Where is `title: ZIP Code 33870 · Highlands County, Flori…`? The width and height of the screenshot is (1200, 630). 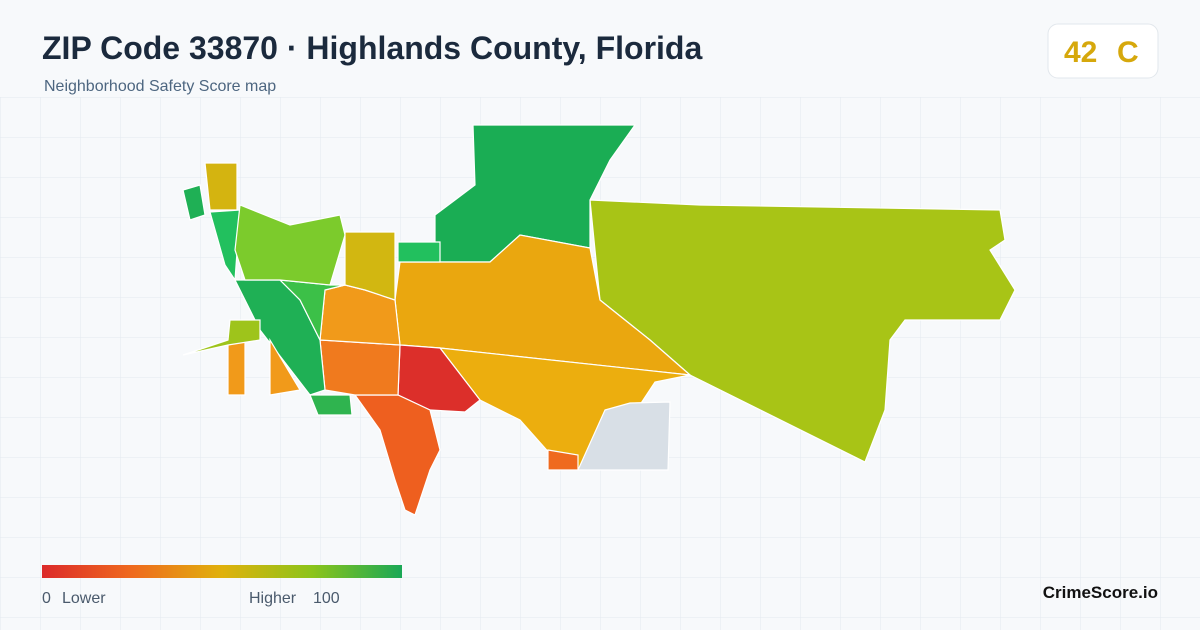 title: ZIP Code 33870 · Highlands County, Flori… is located at coordinates (372, 48).